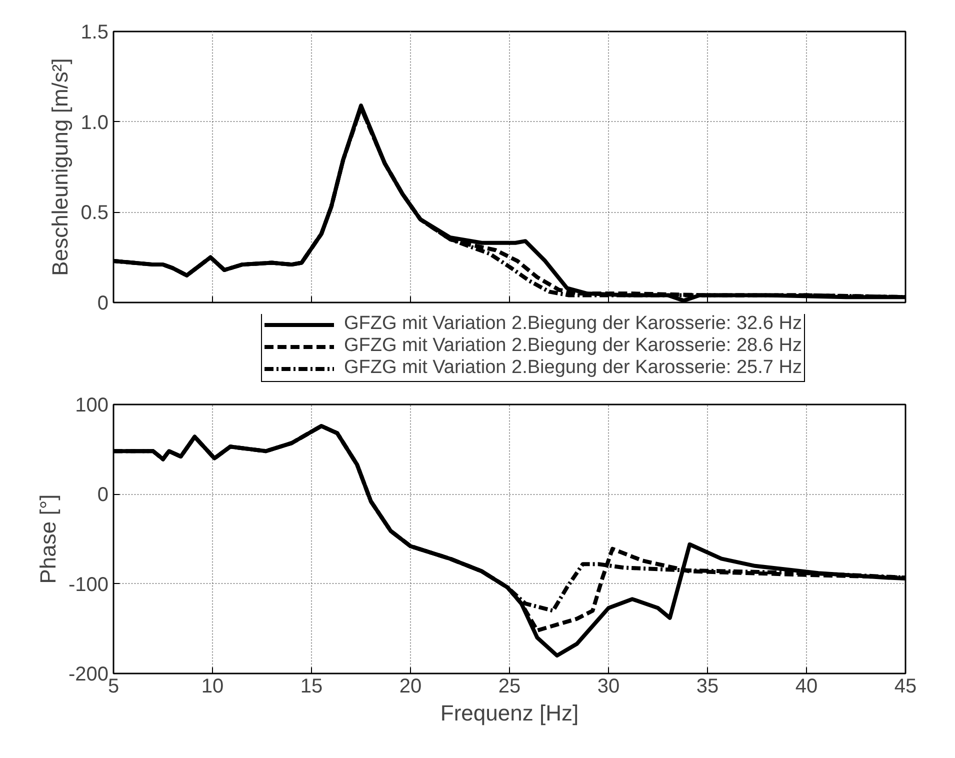 The width and height of the screenshot is (955, 758). I want to click on x-tick-label: 10, so click(212, 687).